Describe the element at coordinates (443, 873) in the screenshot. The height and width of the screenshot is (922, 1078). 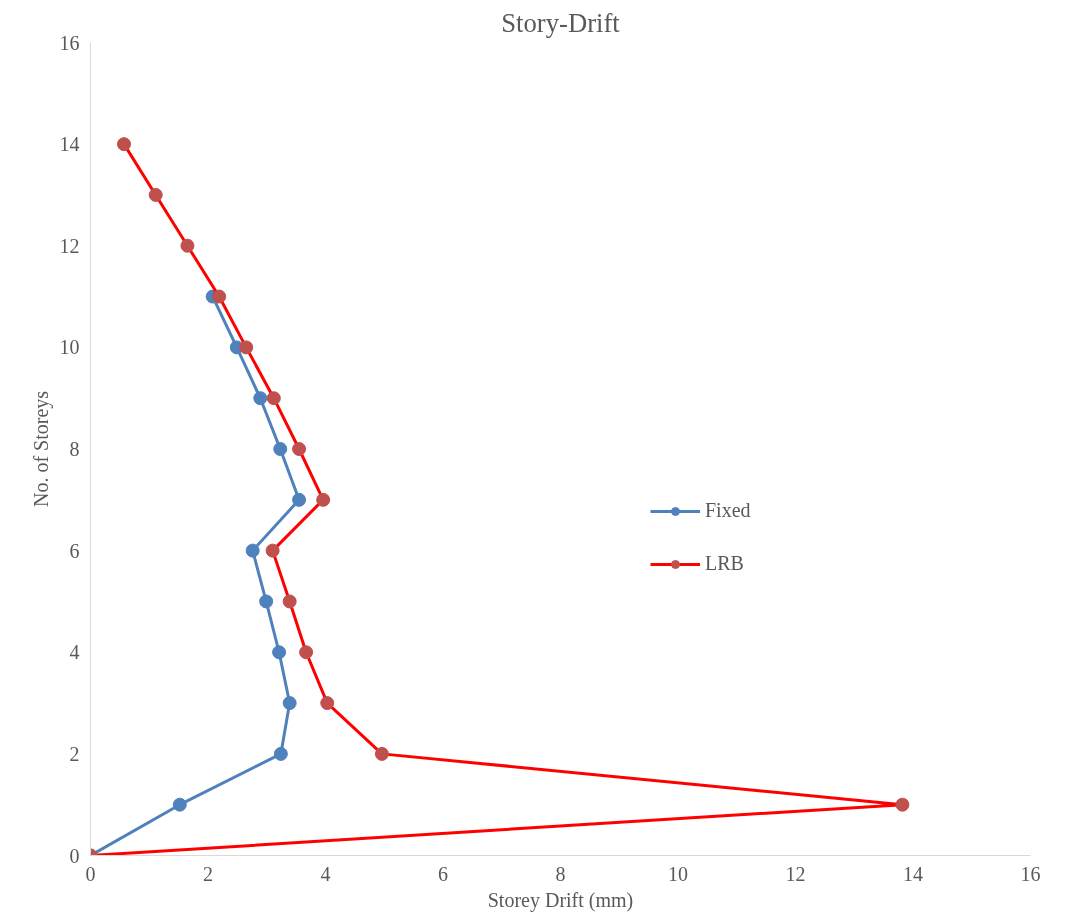
I see `x-tick-label: 6` at that location.